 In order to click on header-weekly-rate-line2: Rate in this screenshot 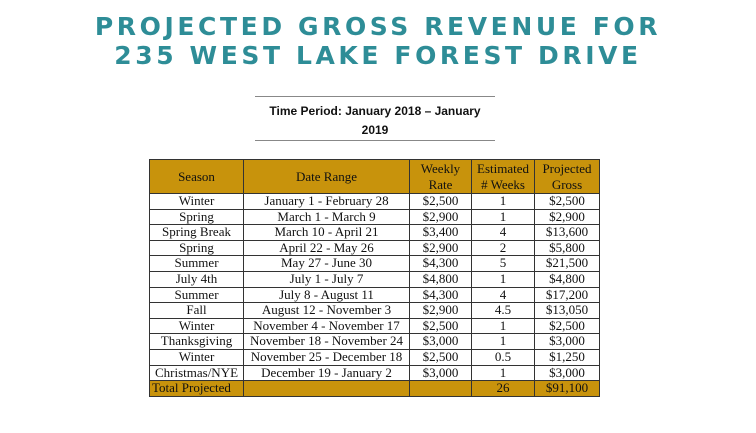, I will do `click(440, 184)`.